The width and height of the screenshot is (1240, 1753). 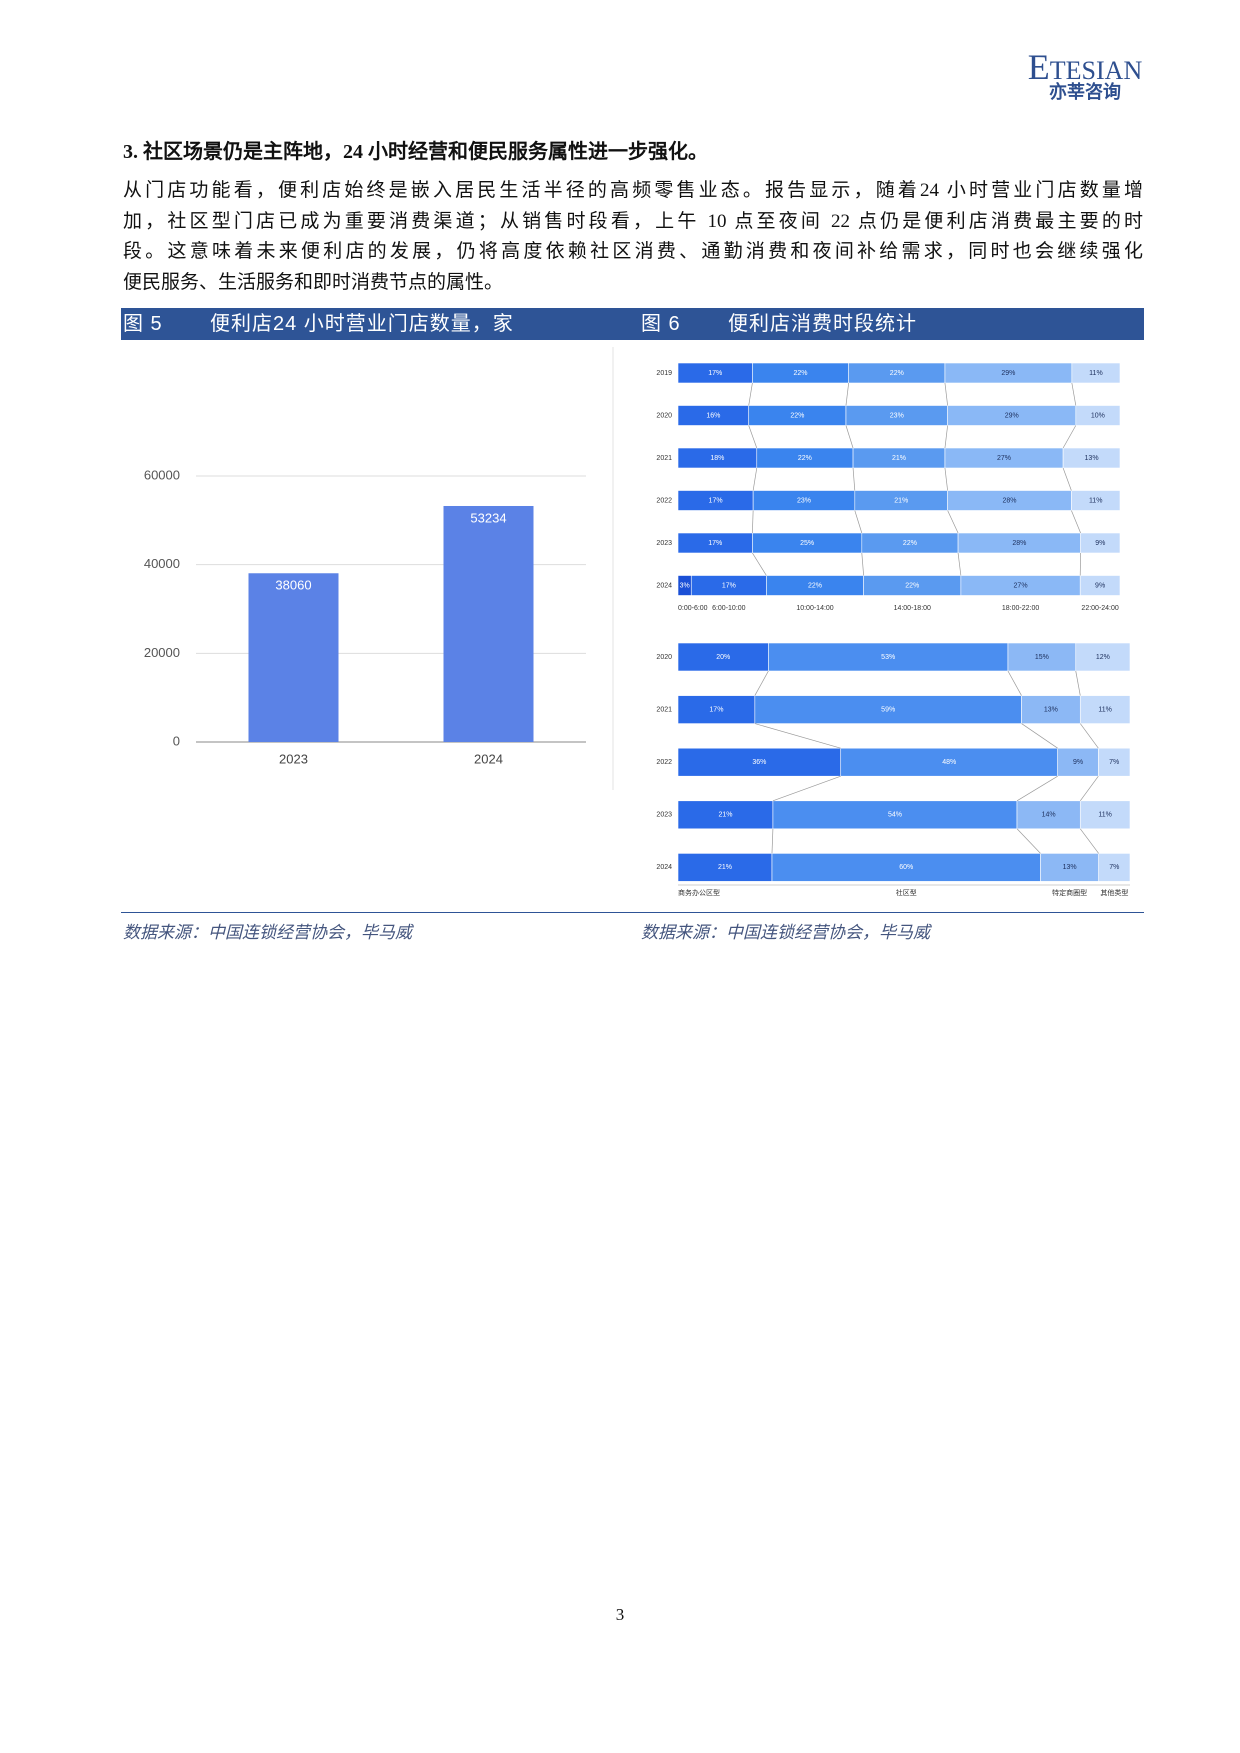 I want to click on x-tick-label: 2024, so click(x=488, y=758).